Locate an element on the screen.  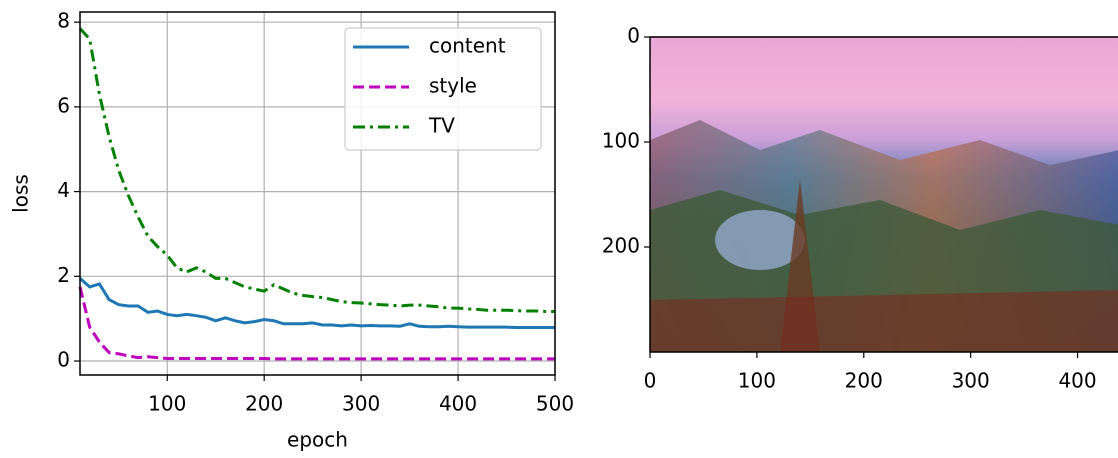
x-tick-label: 0 is located at coordinates (650, 381).